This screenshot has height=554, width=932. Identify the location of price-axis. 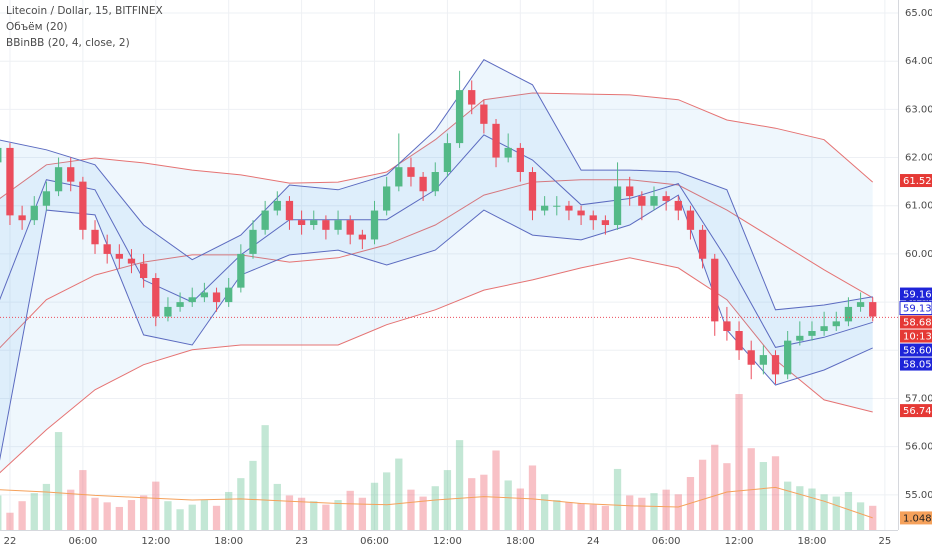
(915, 275).